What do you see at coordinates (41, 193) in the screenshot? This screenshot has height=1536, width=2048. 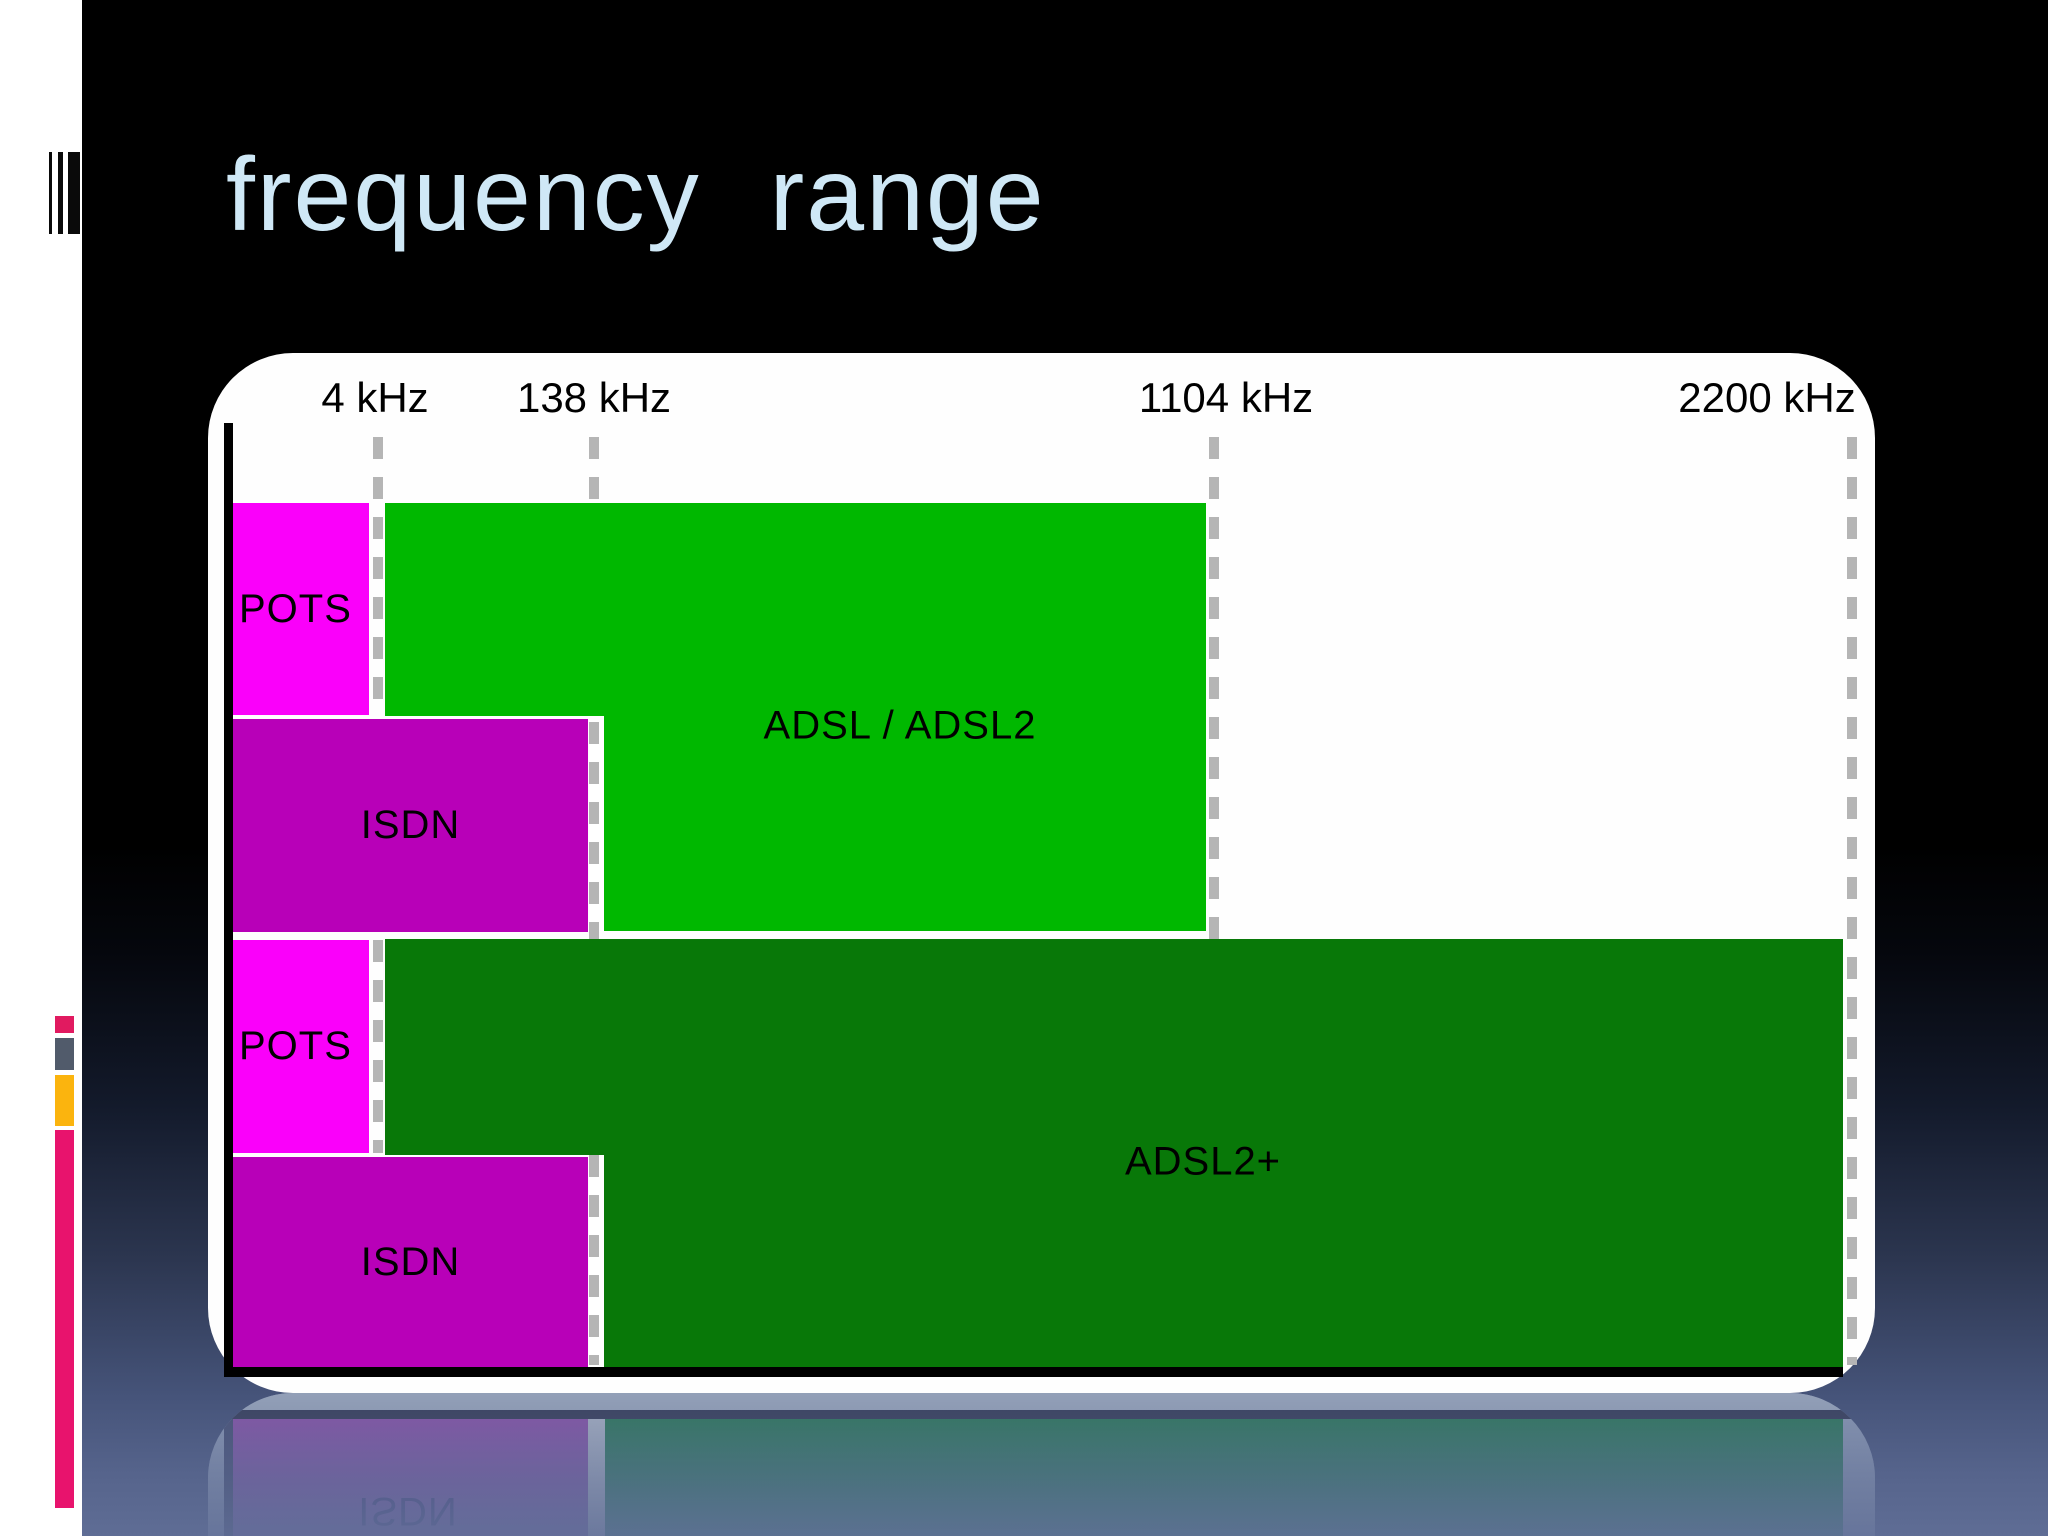 I see `barcode-decoration` at bounding box center [41, 193].